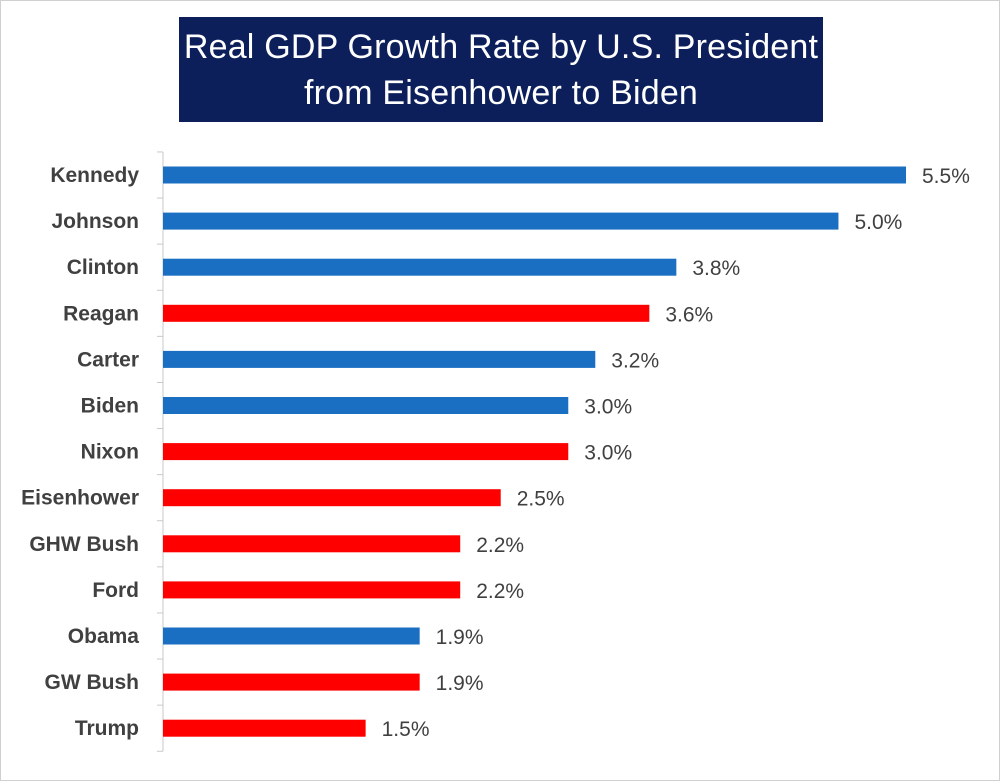 The width and height of the screenshot is (1000, 781). What do you see at coordinates (406, 313) in the screenshot?
I see `bar-reagan` at bounding box center [406, 313].